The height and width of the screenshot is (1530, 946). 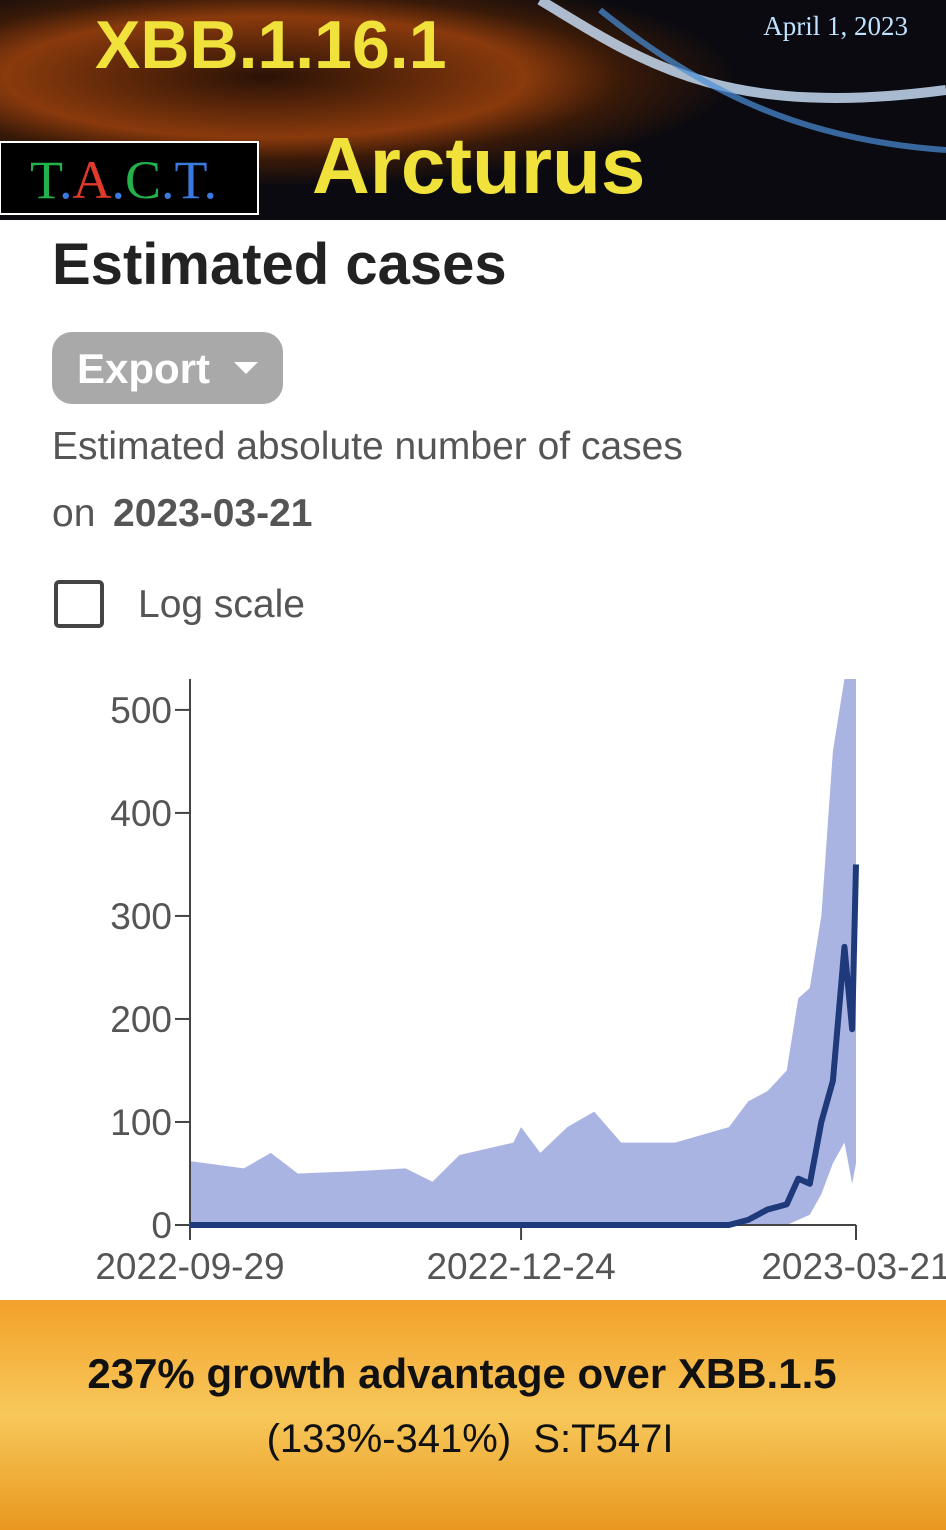 What do you see at coordinates (91, 180) in the screenshot?
I see `logo-letter: A` at bounding box center [91, 180].